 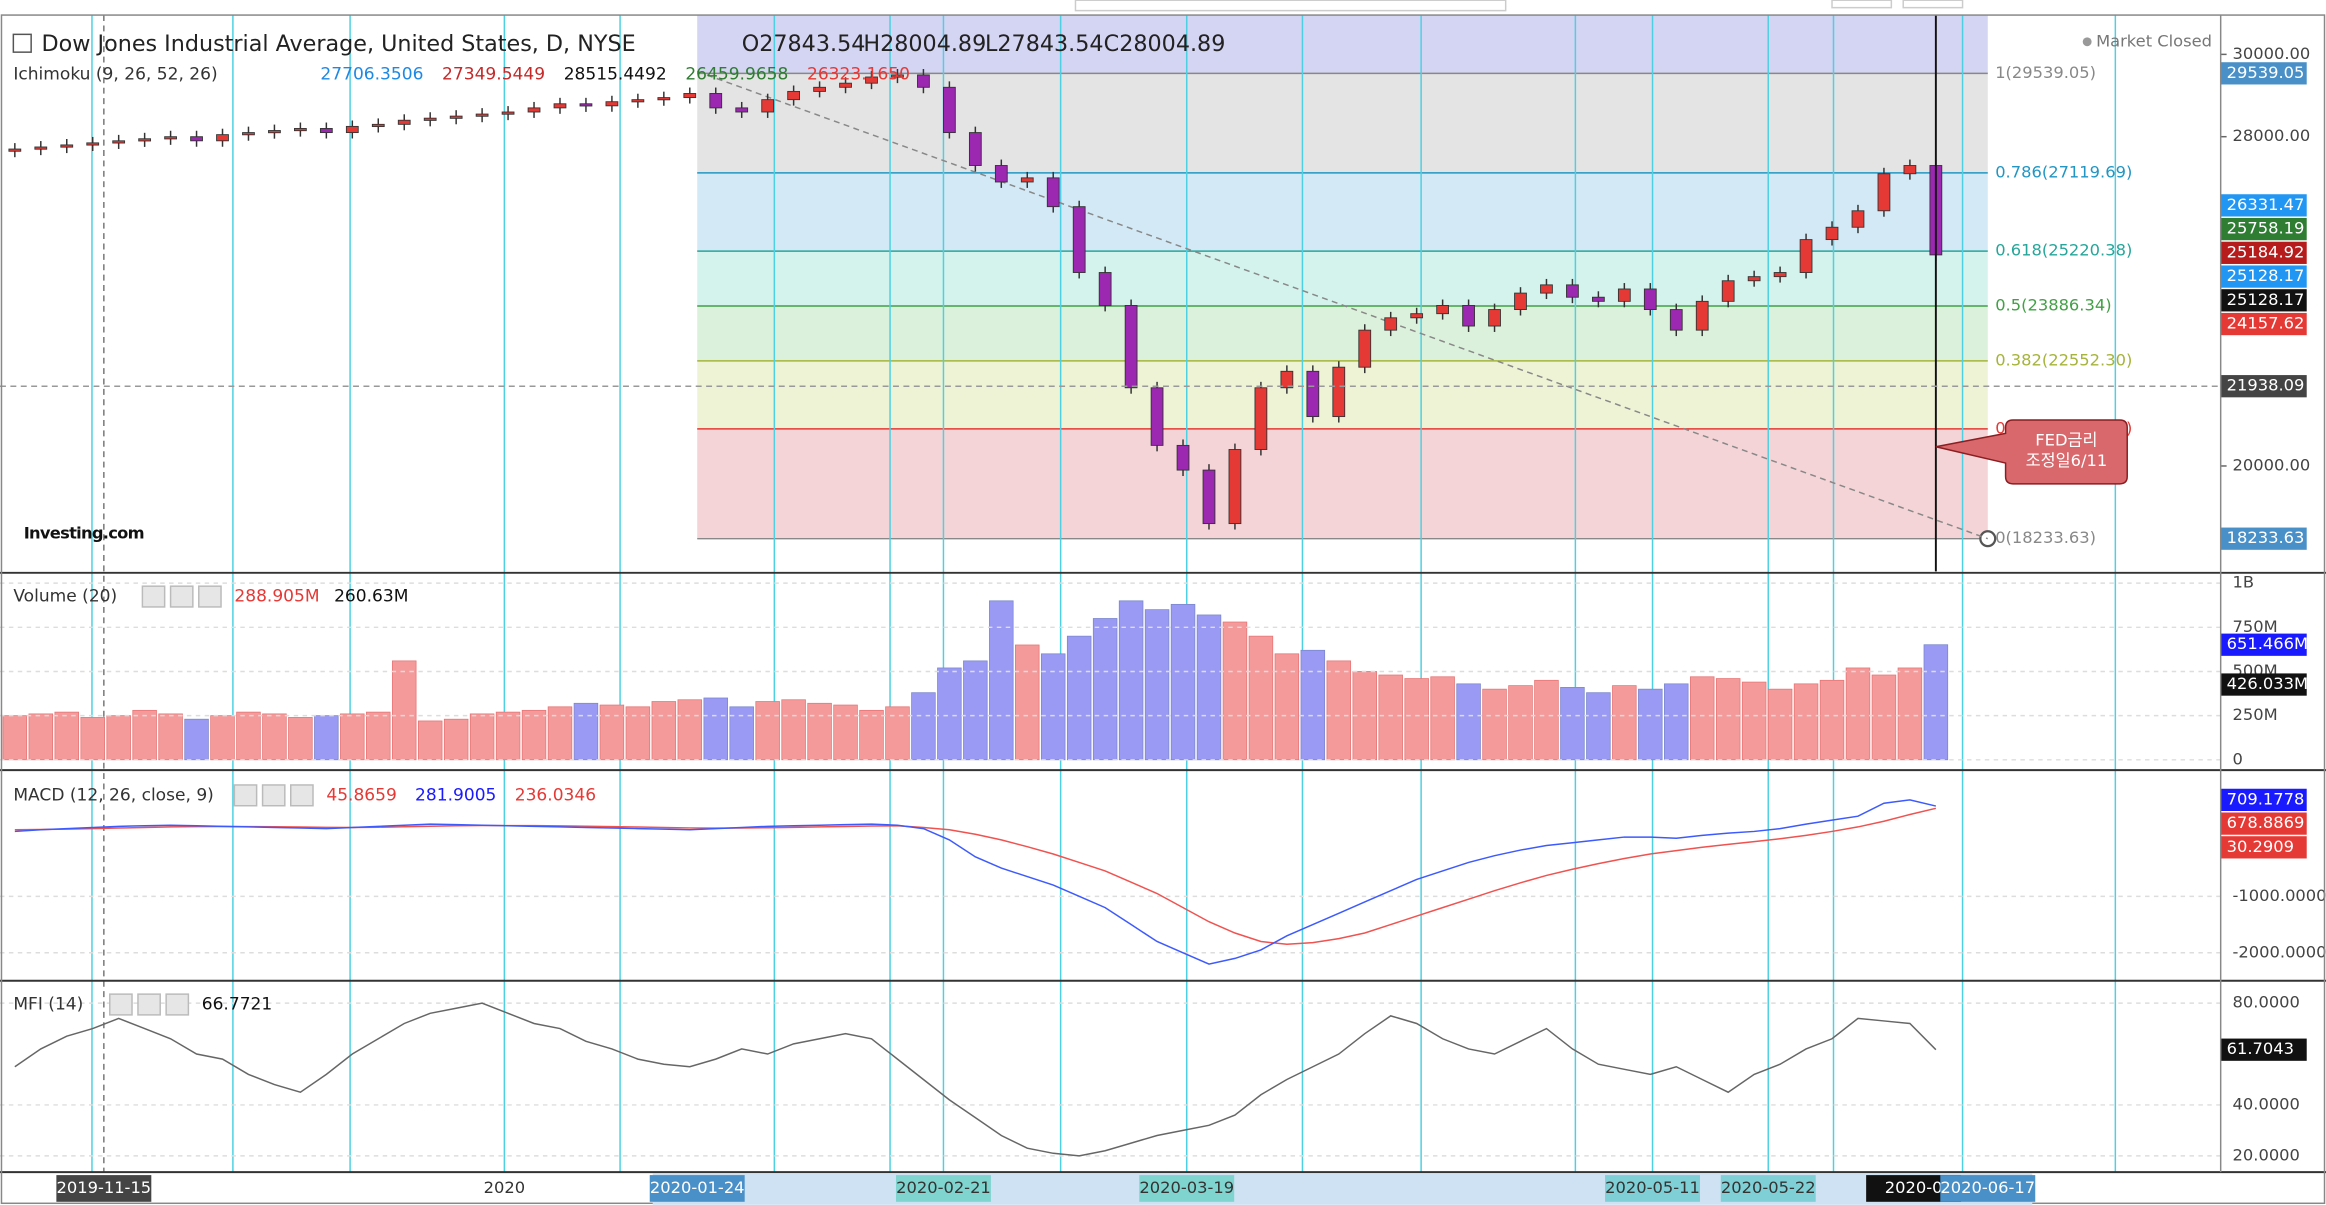 What do you see at coordinates (1165, 44) in the screenshot?
I see `ohlc-value: C28004.89` at bounding box center [1165, 44].